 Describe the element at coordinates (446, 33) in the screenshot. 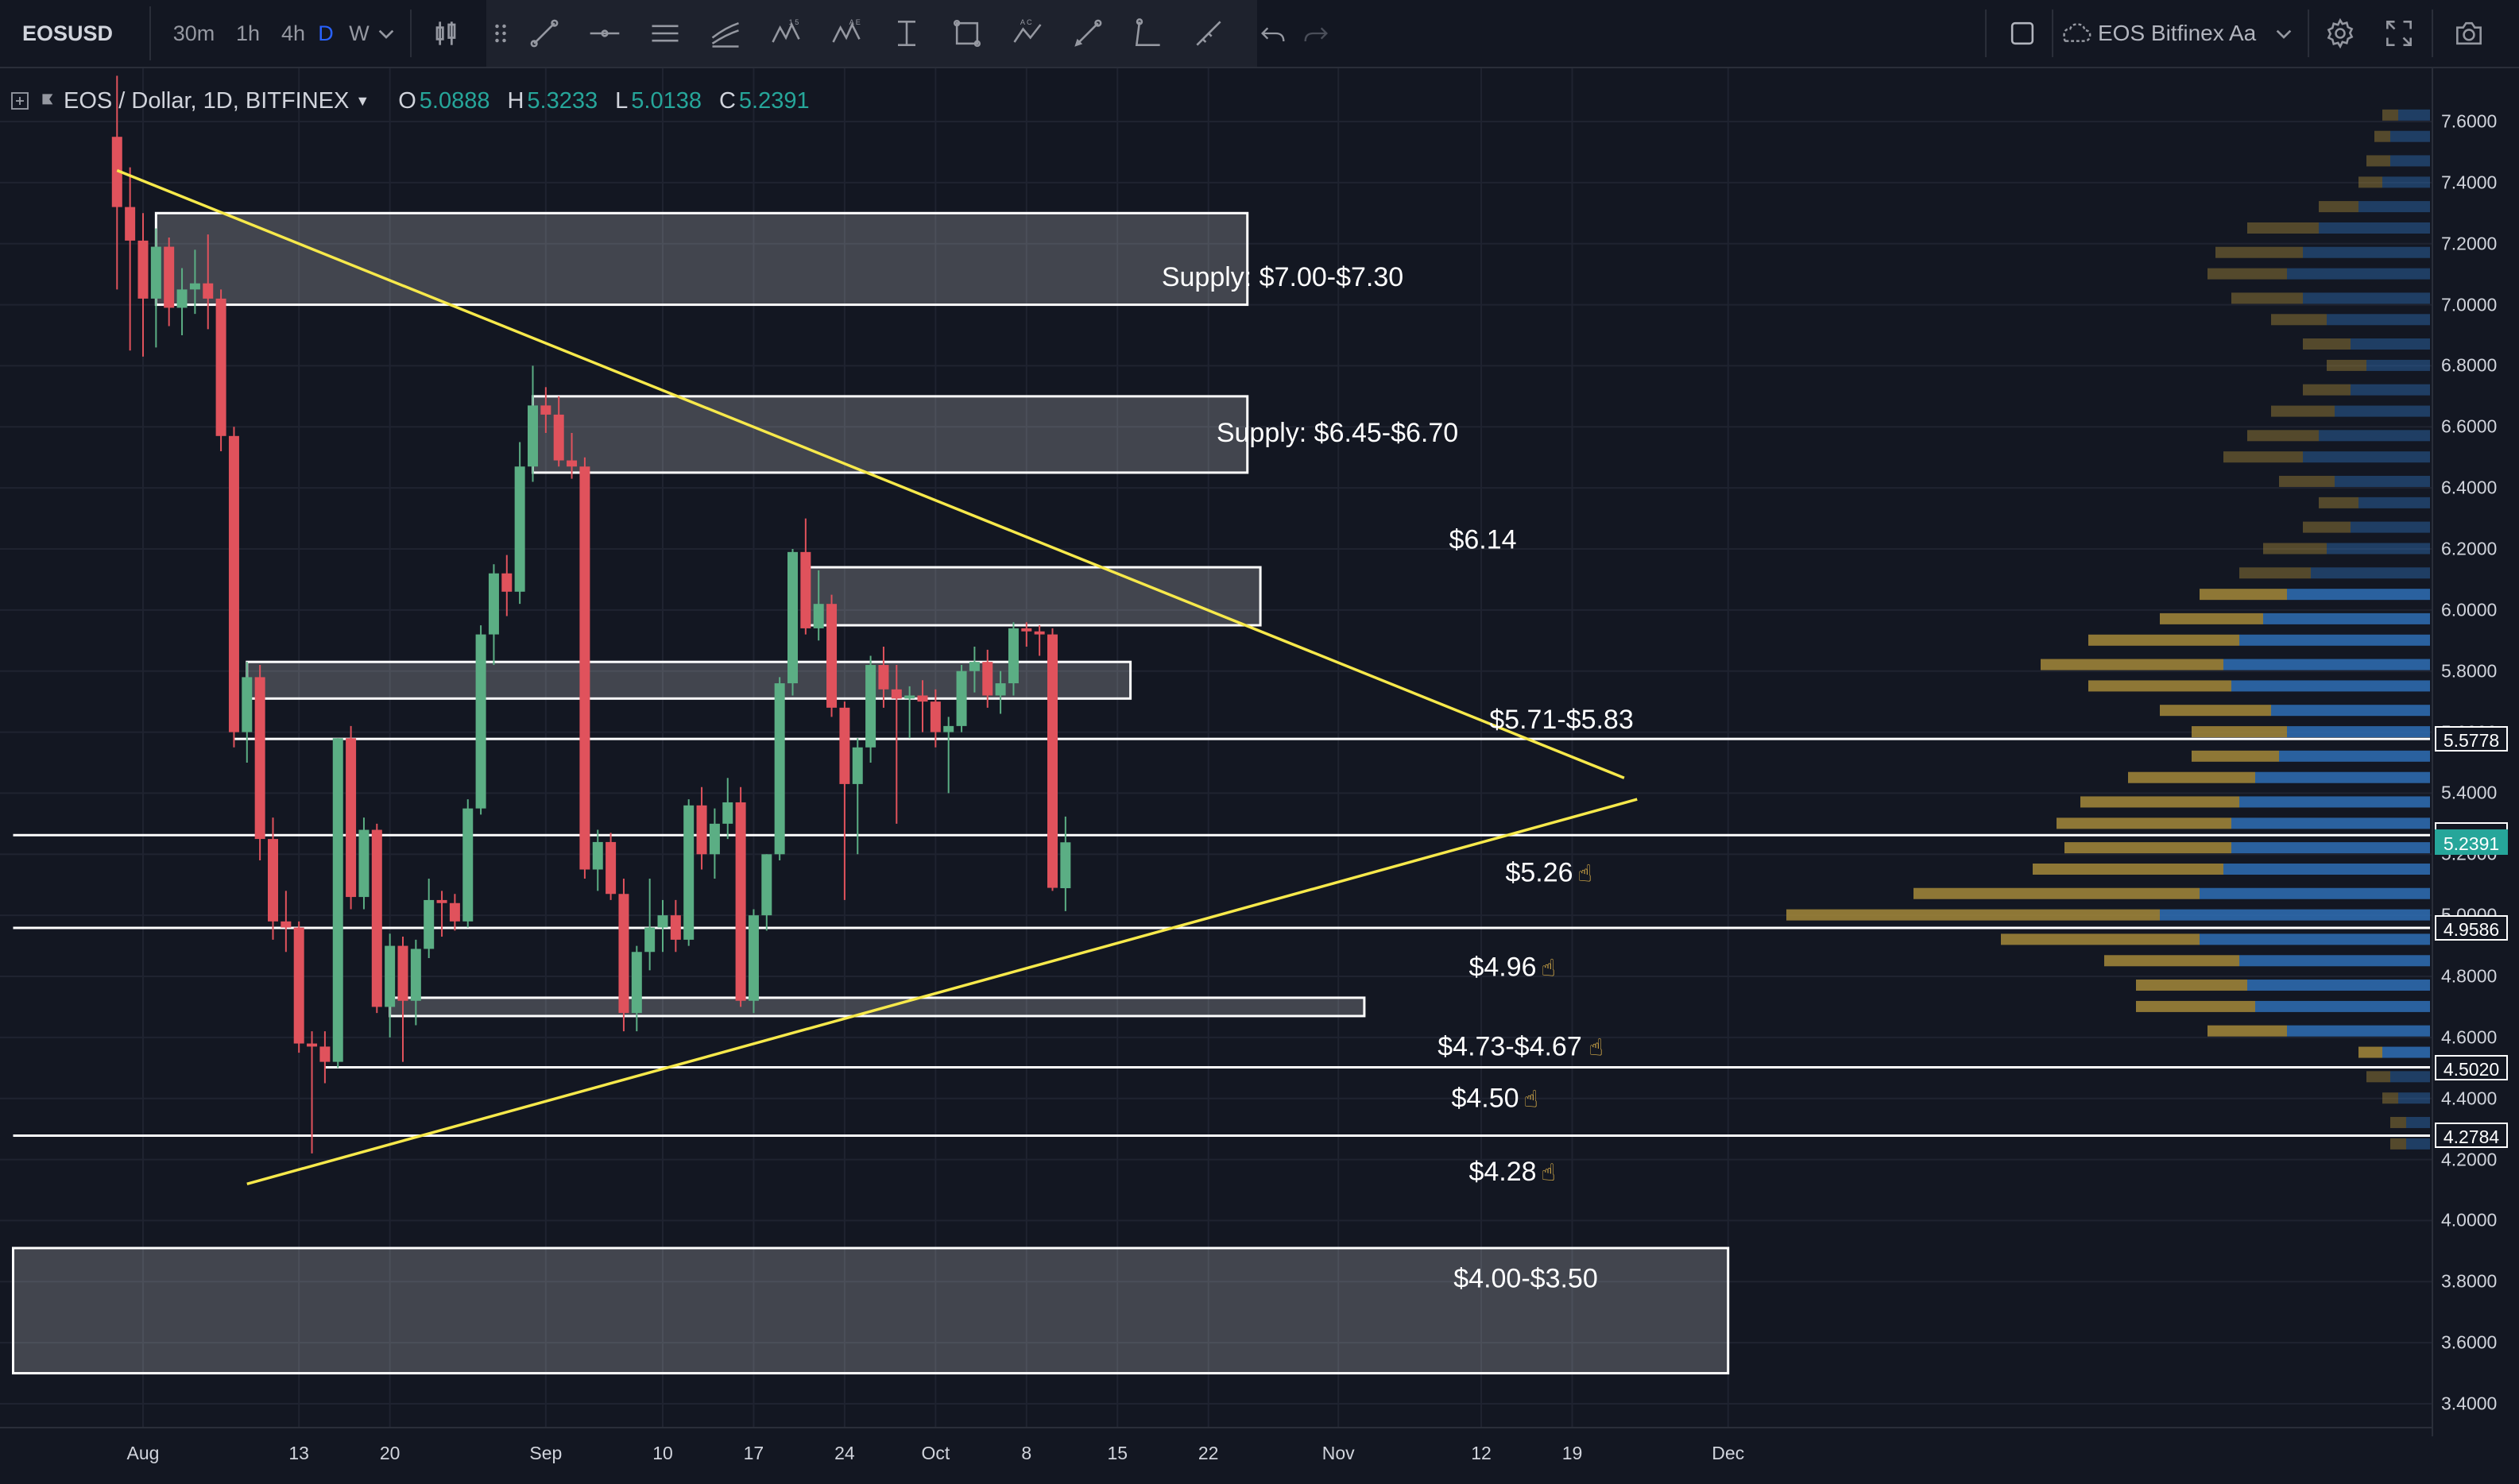

I see `candles-icon` at that location.